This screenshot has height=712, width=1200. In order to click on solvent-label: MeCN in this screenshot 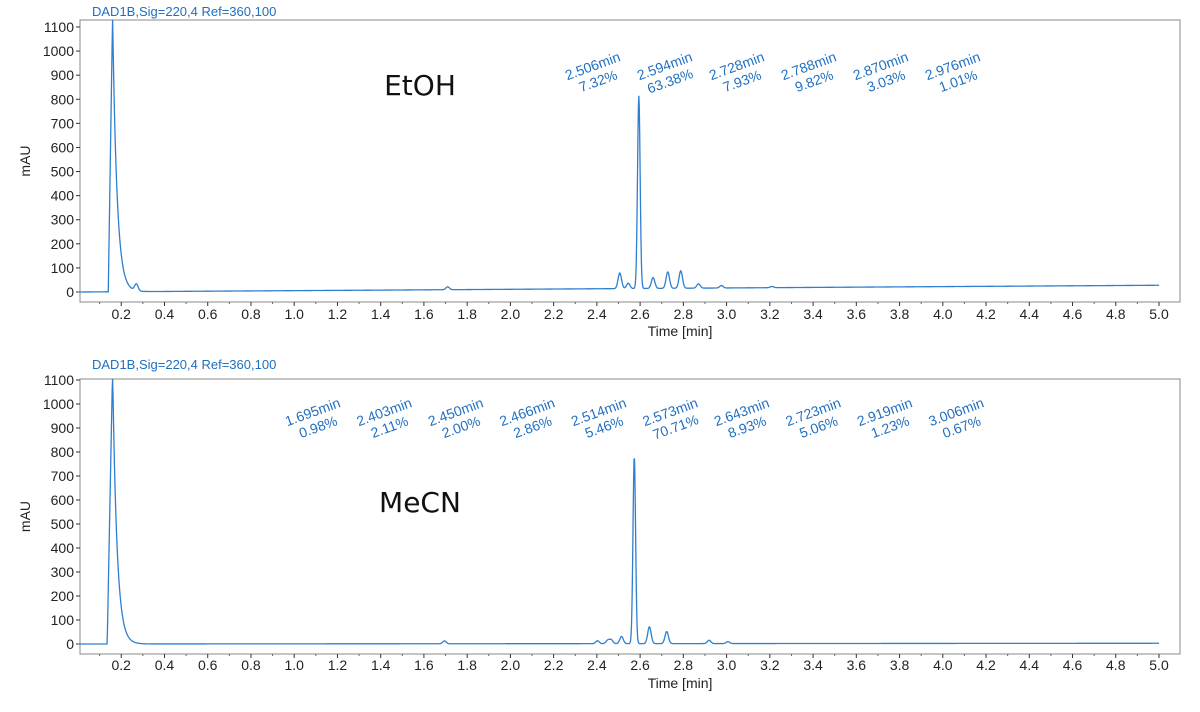, I will do `click(420, 502)`.